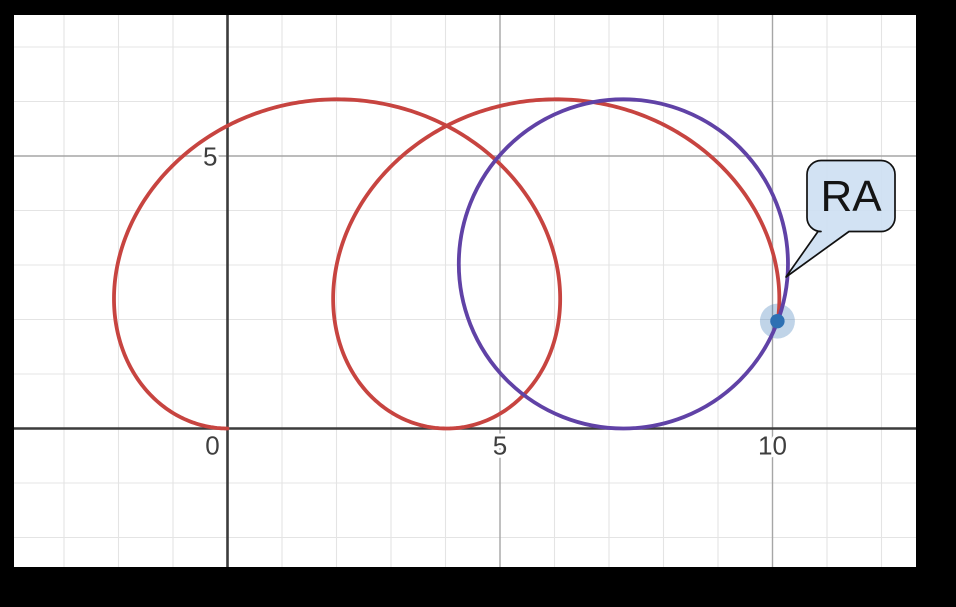 This screenshot has height=607, width=956. What do you see at coordinates (851, 196) in the screenshot?
I see `ra-callout-label: RA` at bounding box center [851, 196].